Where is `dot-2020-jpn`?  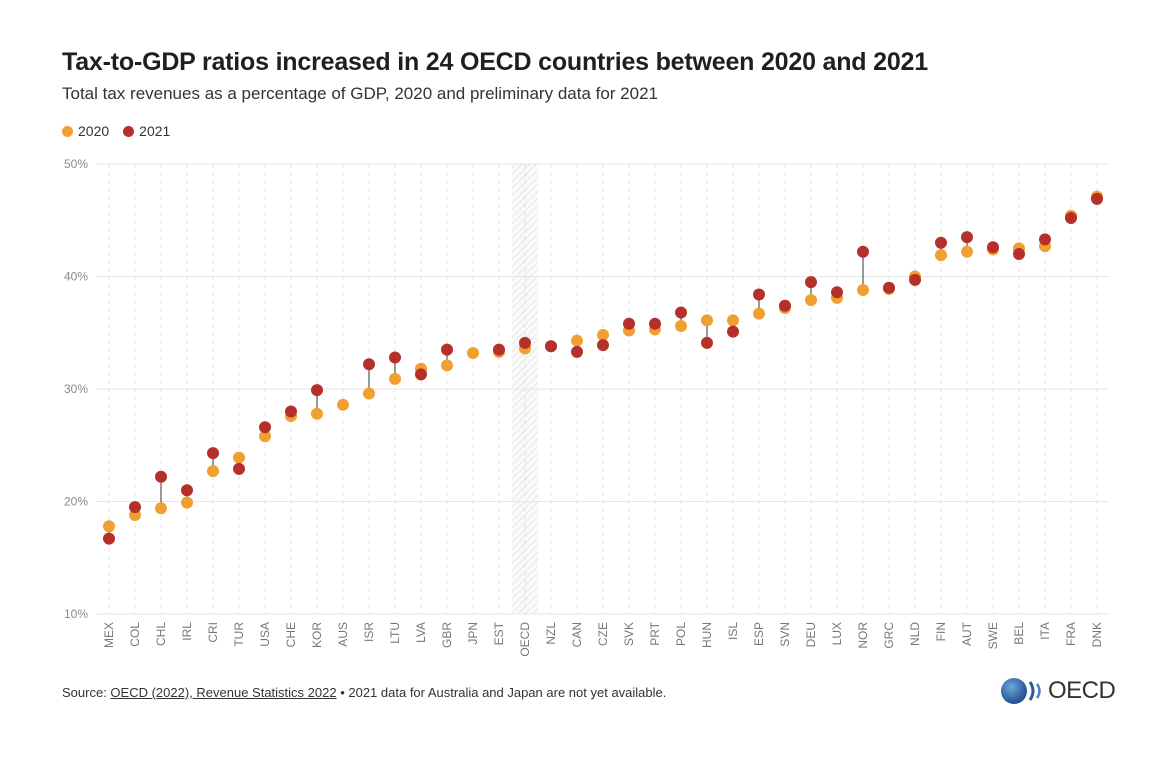
dot-2020-jpn is located at coordinates (473, 353).